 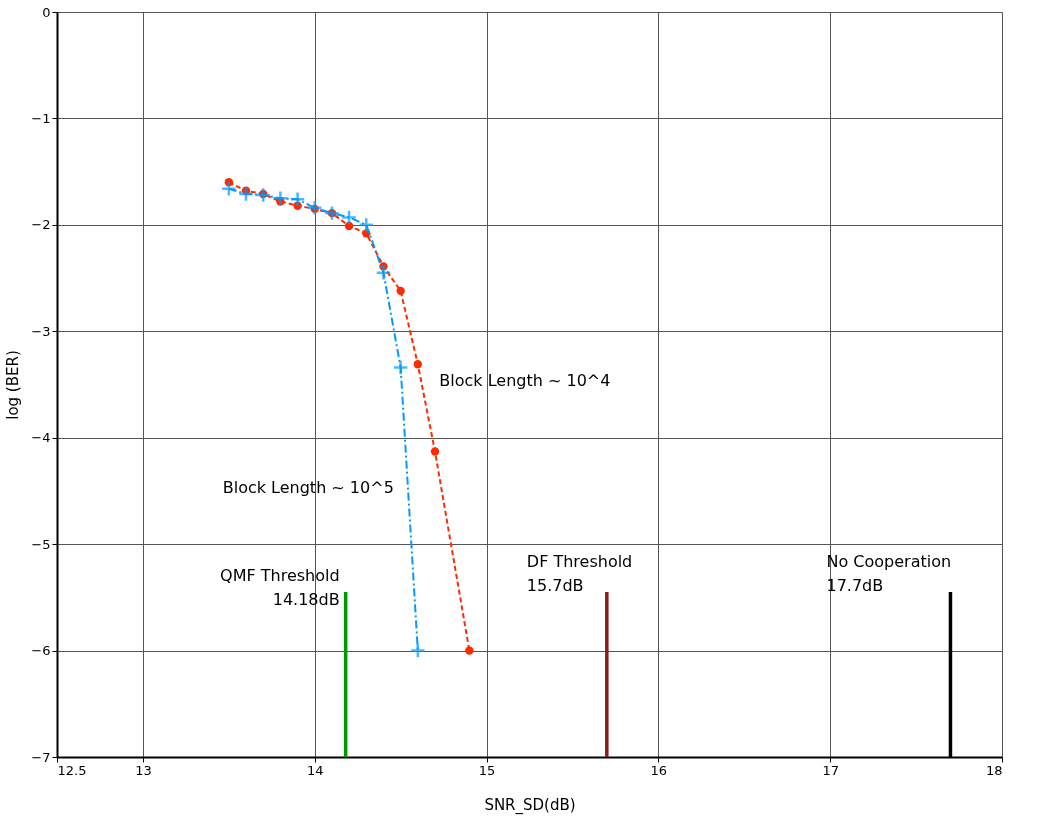 I want to click on y-tick-label: −4, so click(x=41, y=438).